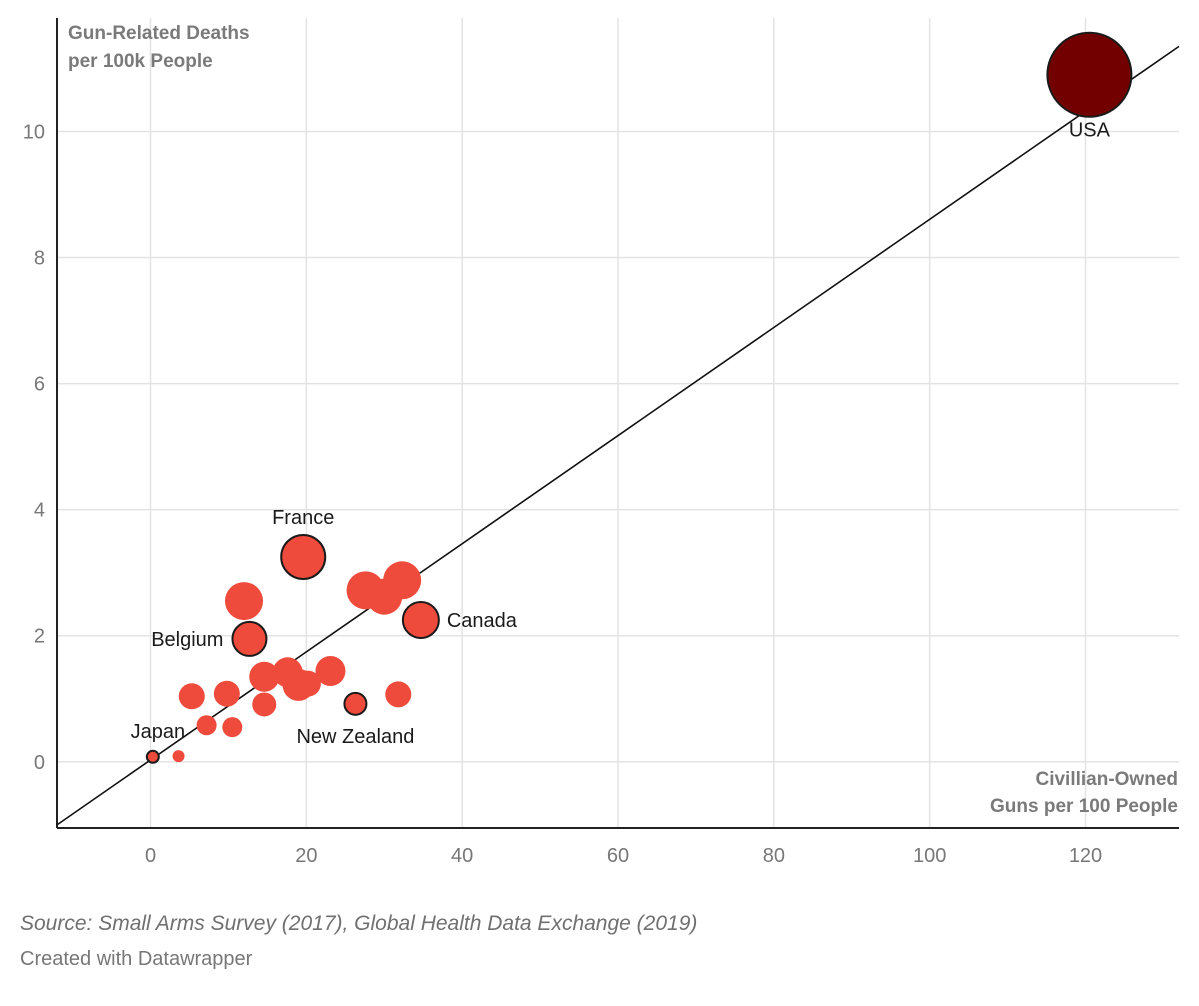 The image size is (1199, 1006). I want to click on point-canada, so click(420, 619).